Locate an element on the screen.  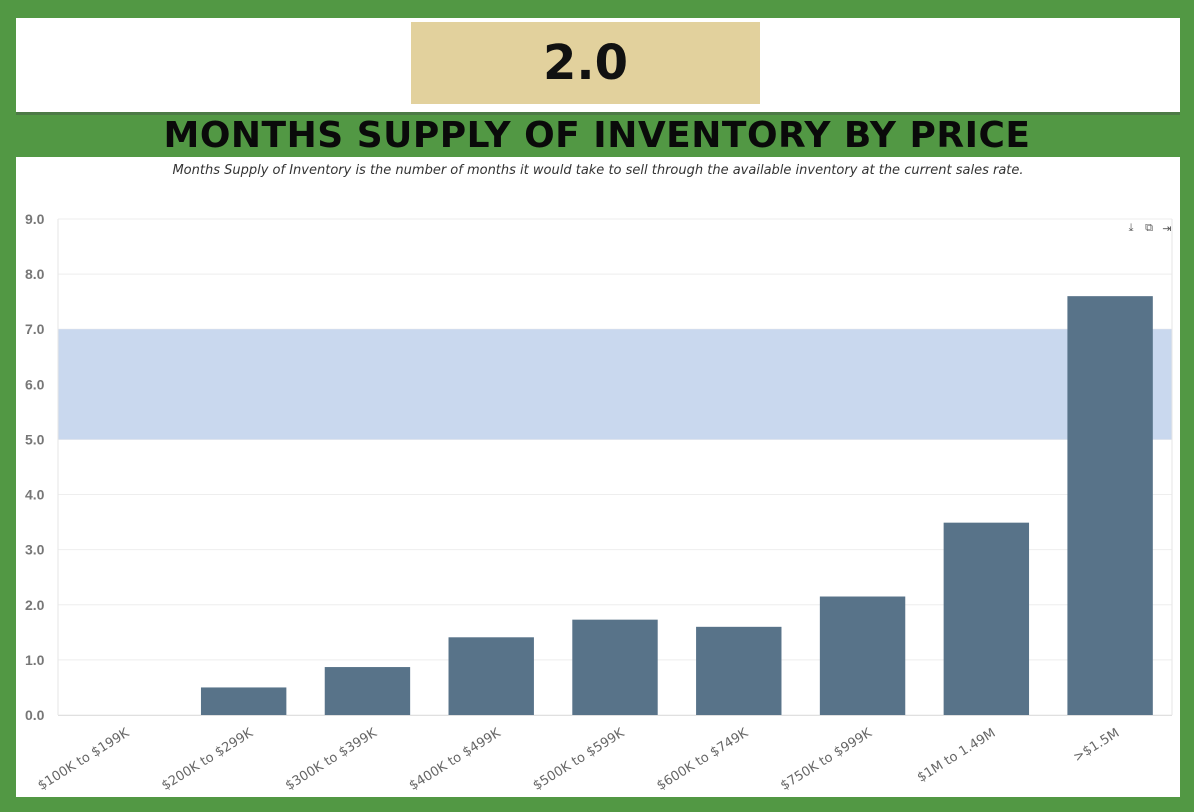
export-icon: ⇥ is located at coordinates (1167, 228).